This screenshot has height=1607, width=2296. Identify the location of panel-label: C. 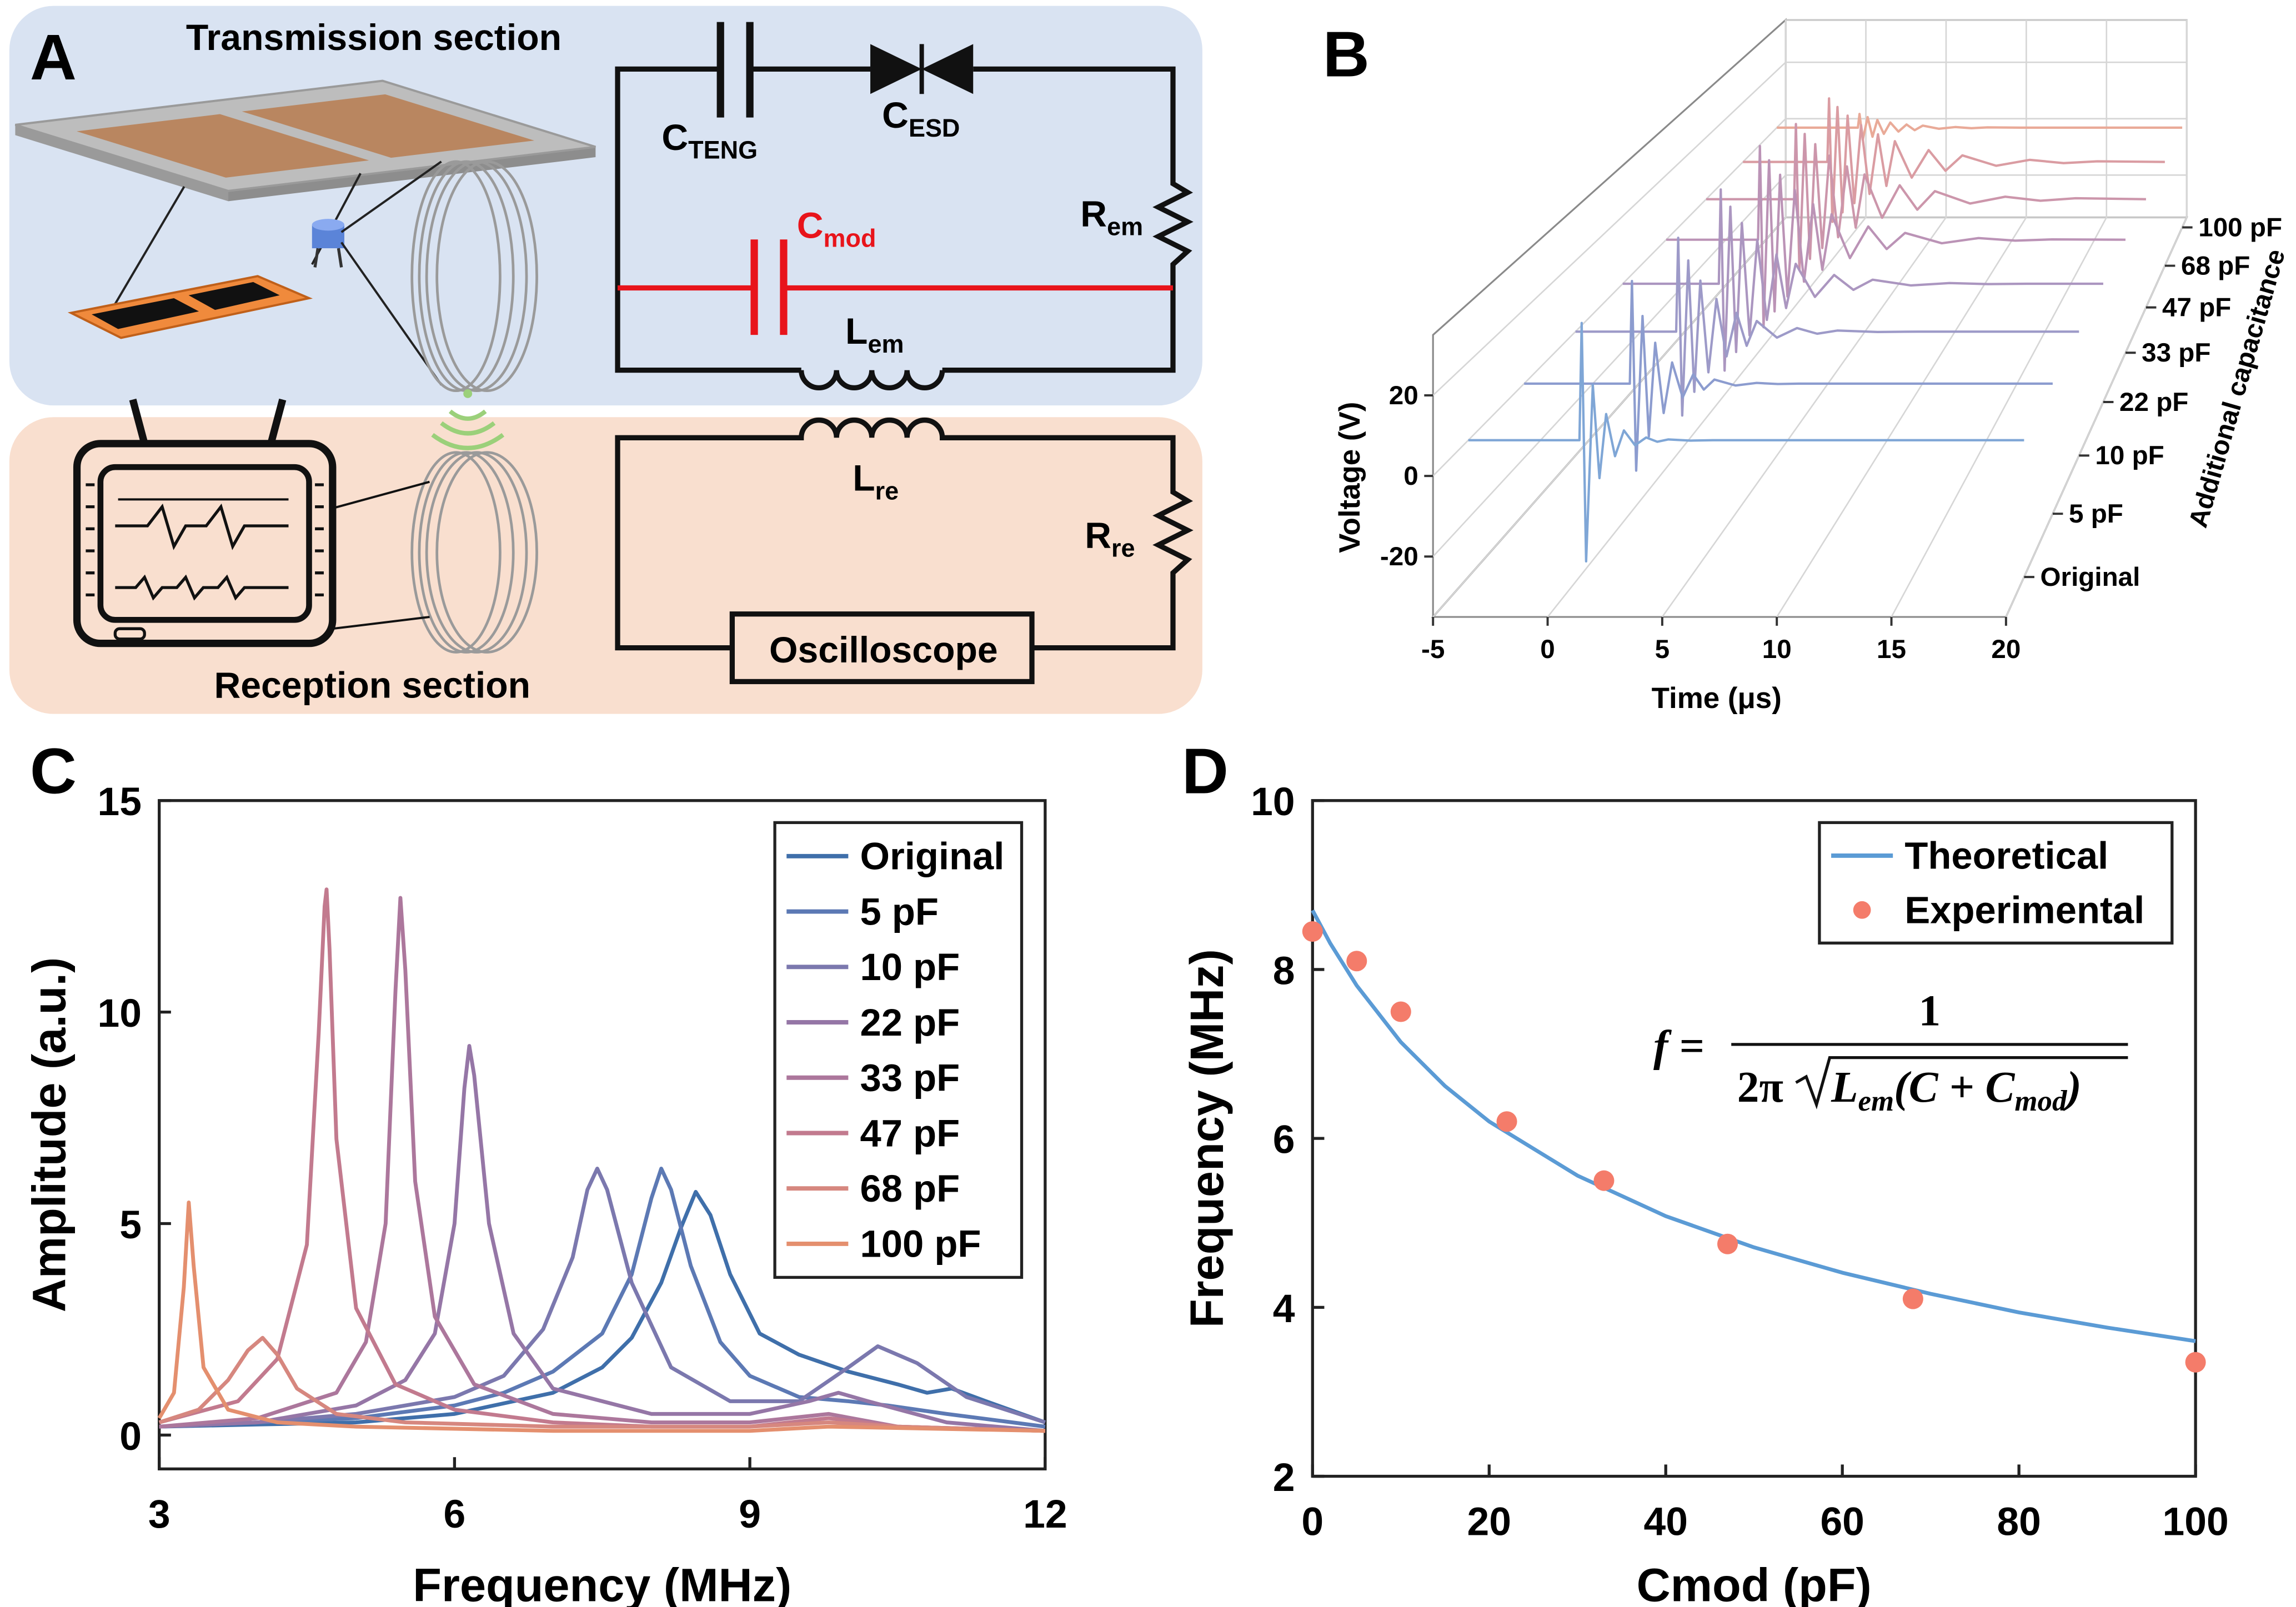
(53, 771).